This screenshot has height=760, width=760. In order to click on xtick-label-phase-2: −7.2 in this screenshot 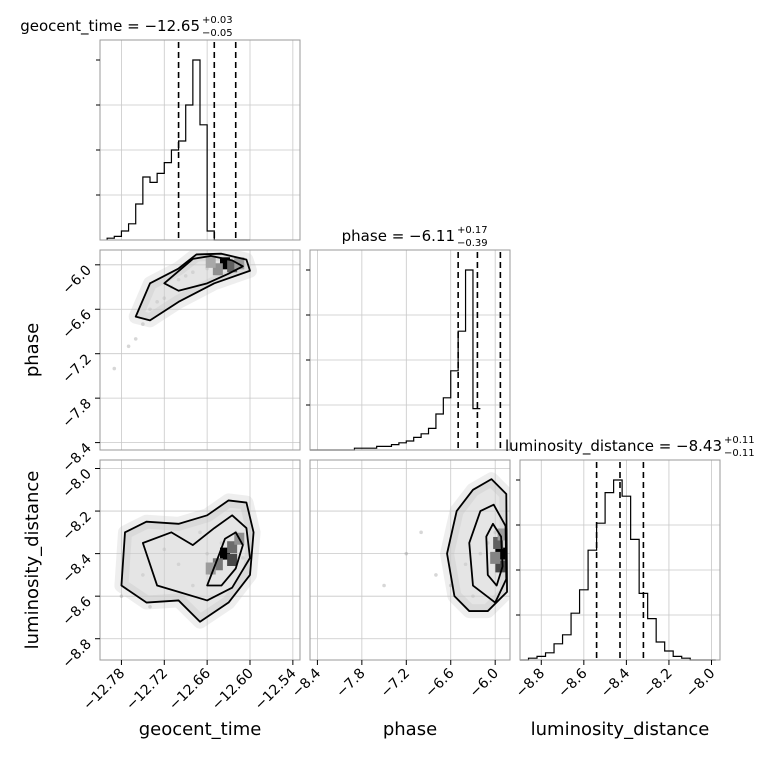, I will do `click(395, 683)`.